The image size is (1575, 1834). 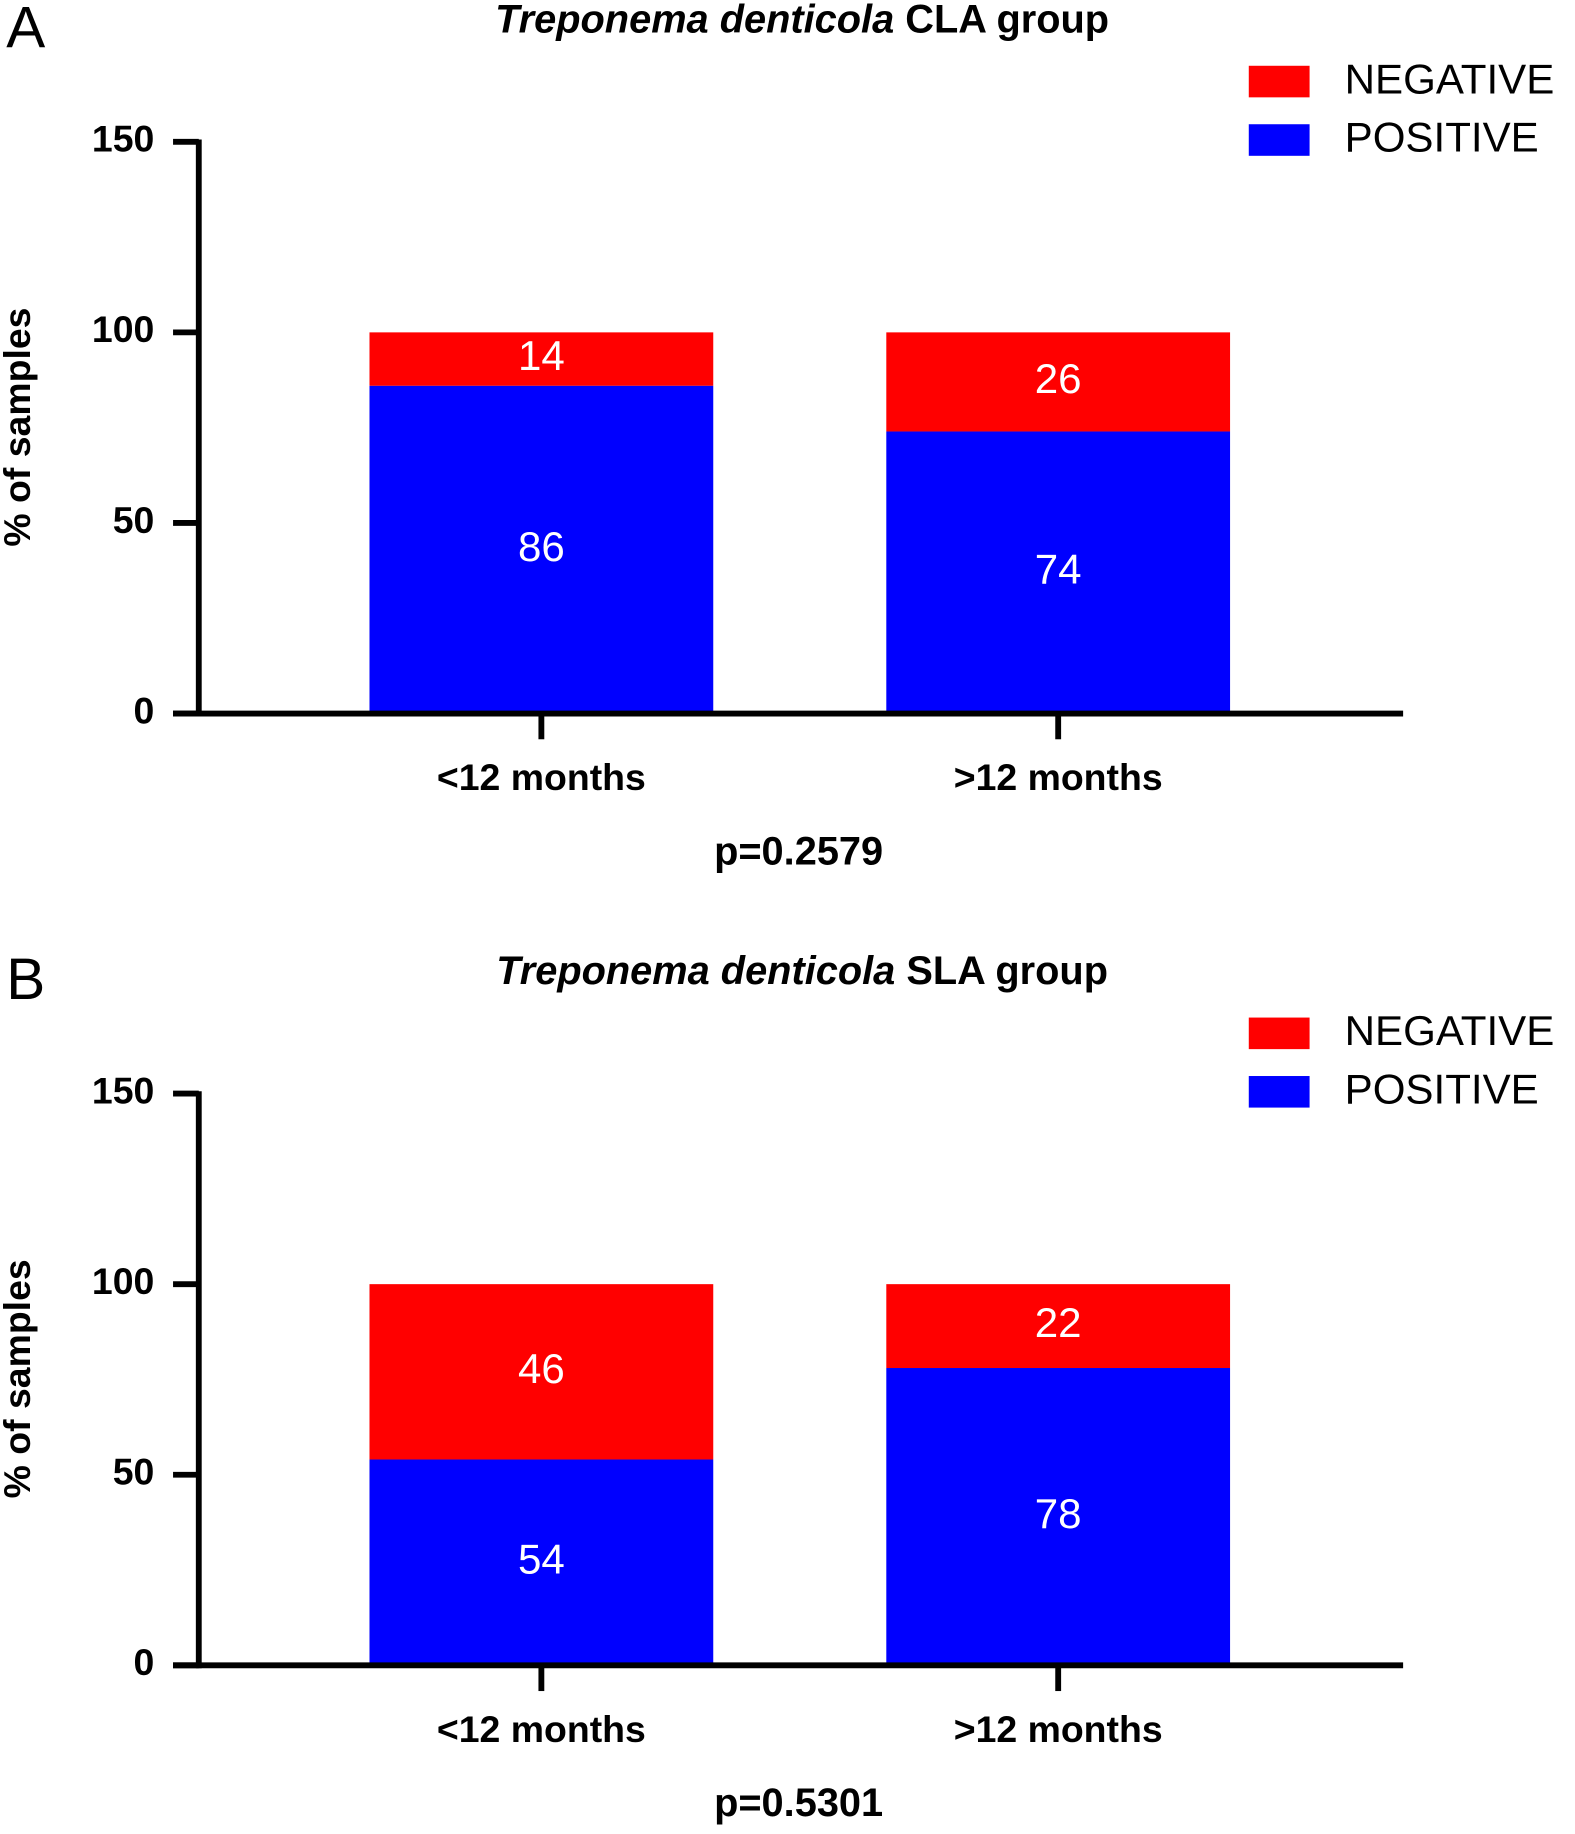 What do you see at coordinates (1058, 378) in the screenshot?
I see `data-label: 26` at bounding box center [1058, 378].